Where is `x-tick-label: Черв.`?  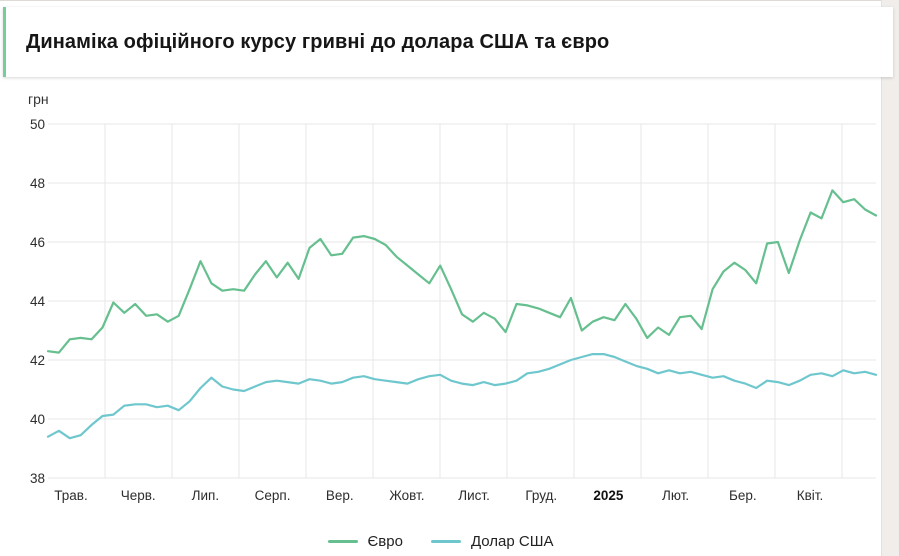 x-tick-label: Черв. is located at coordinates (138, 495).